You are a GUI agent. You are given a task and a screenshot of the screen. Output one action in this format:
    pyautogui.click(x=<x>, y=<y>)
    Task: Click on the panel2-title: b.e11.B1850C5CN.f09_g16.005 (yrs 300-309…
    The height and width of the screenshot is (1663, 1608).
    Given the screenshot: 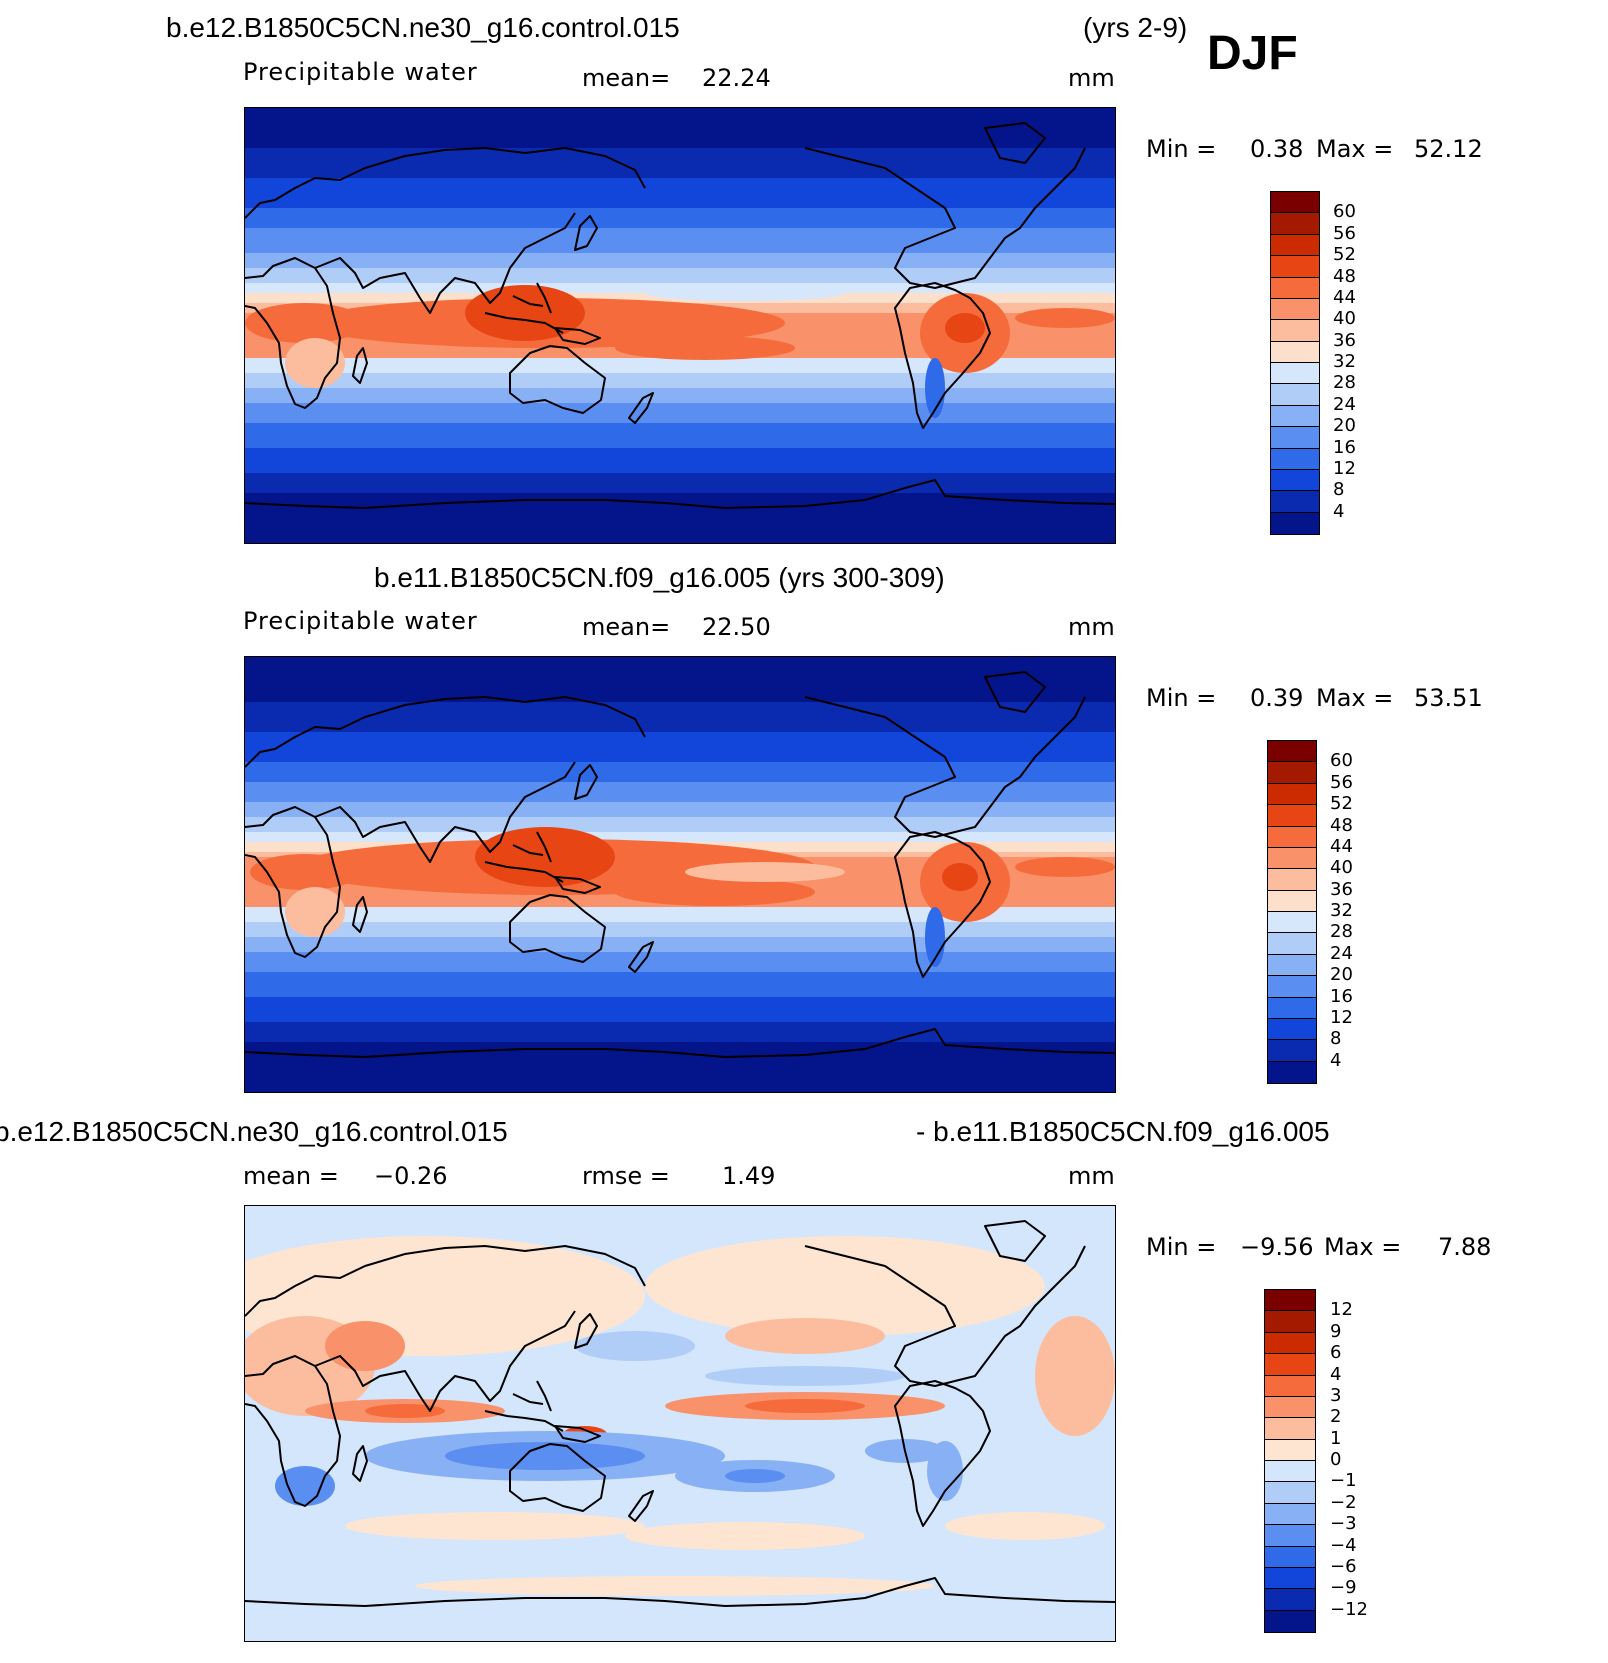 What is the action you would take?
    pyautogui.click(x=659, y=577)
    